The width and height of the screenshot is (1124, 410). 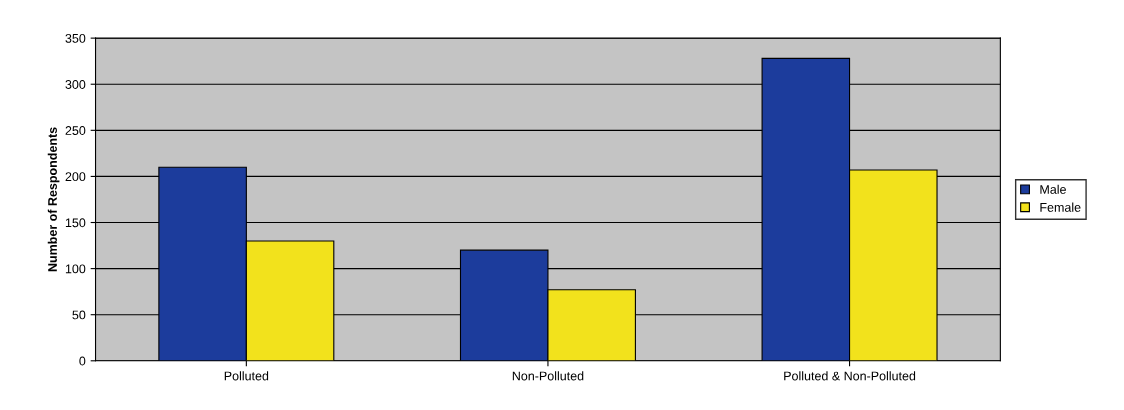 I want to click on y-tick-label: 0, so click(x=82, y=361).